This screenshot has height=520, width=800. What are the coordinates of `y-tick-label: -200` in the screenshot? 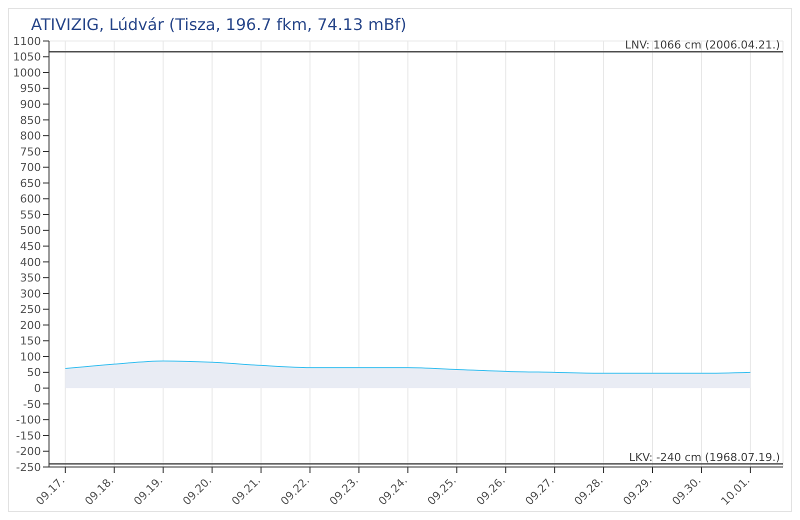 It's located at (28, 451).